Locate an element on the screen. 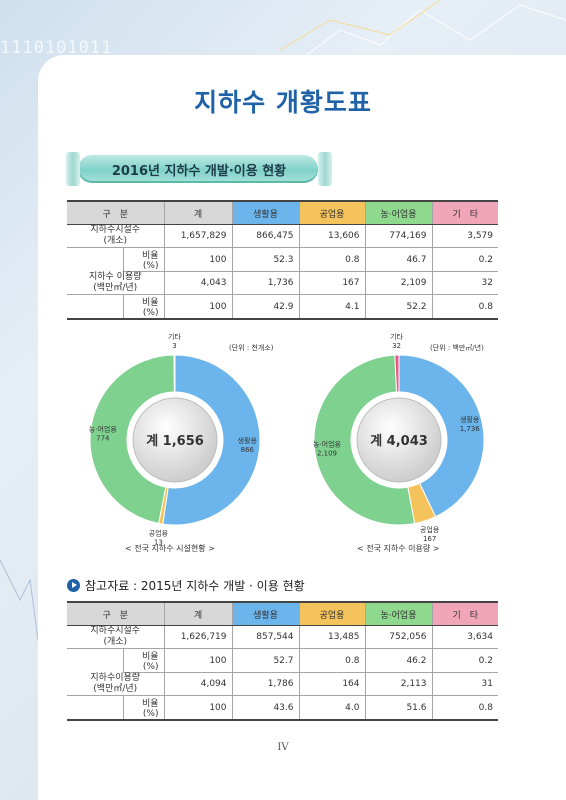  banner-cap-right is located at coordinates (325, 169).